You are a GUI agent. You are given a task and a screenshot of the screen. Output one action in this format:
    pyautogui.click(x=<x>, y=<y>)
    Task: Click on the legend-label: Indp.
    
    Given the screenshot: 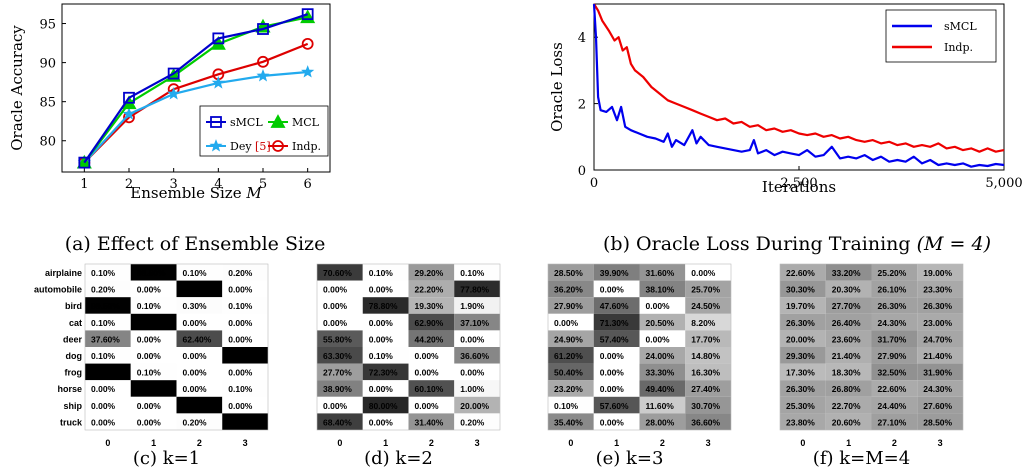 What is the action you would take?
    pyautogui.click(x=306, y=146)
    